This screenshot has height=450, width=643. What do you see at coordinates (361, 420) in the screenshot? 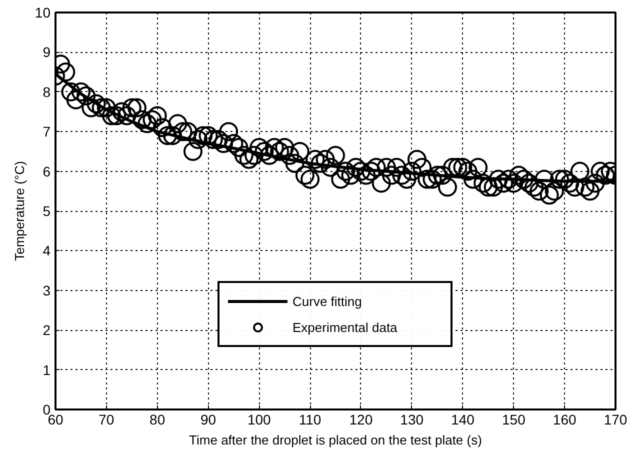
I see `x-tick-label: 120` at bounding box center [361, 420].